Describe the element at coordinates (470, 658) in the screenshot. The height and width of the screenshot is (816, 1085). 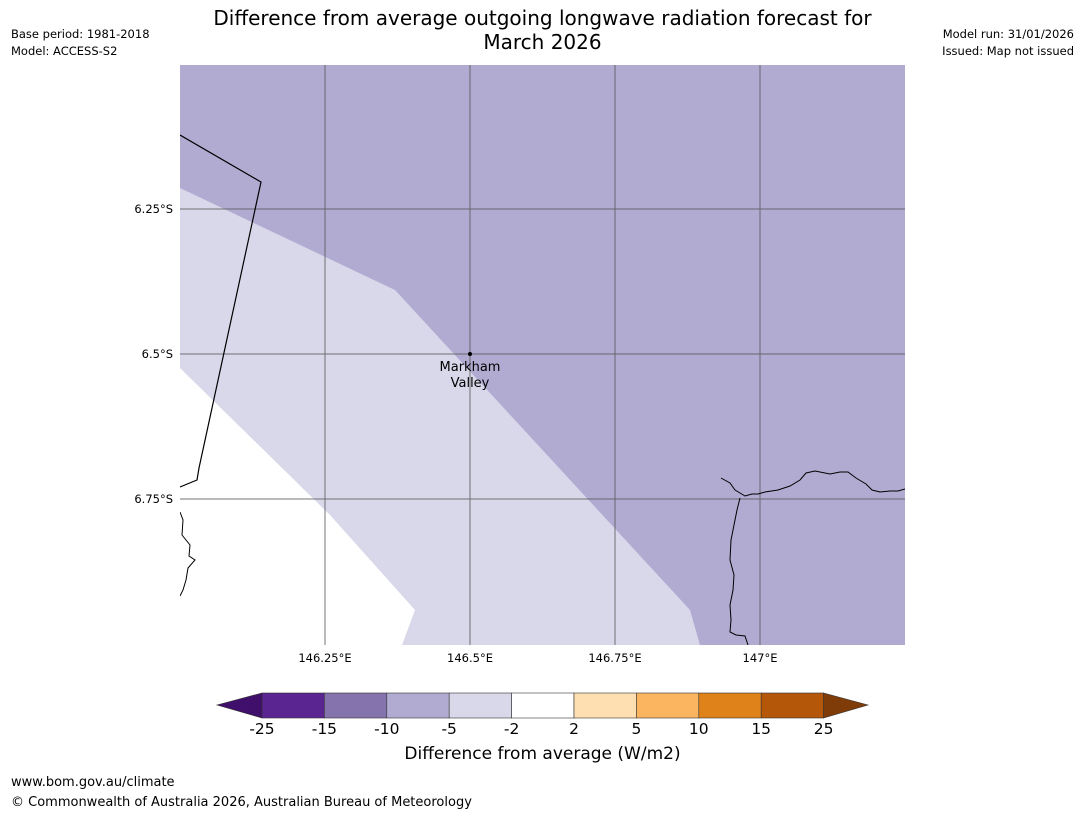
I see `x-tick-label: 146.5°E` at that location.